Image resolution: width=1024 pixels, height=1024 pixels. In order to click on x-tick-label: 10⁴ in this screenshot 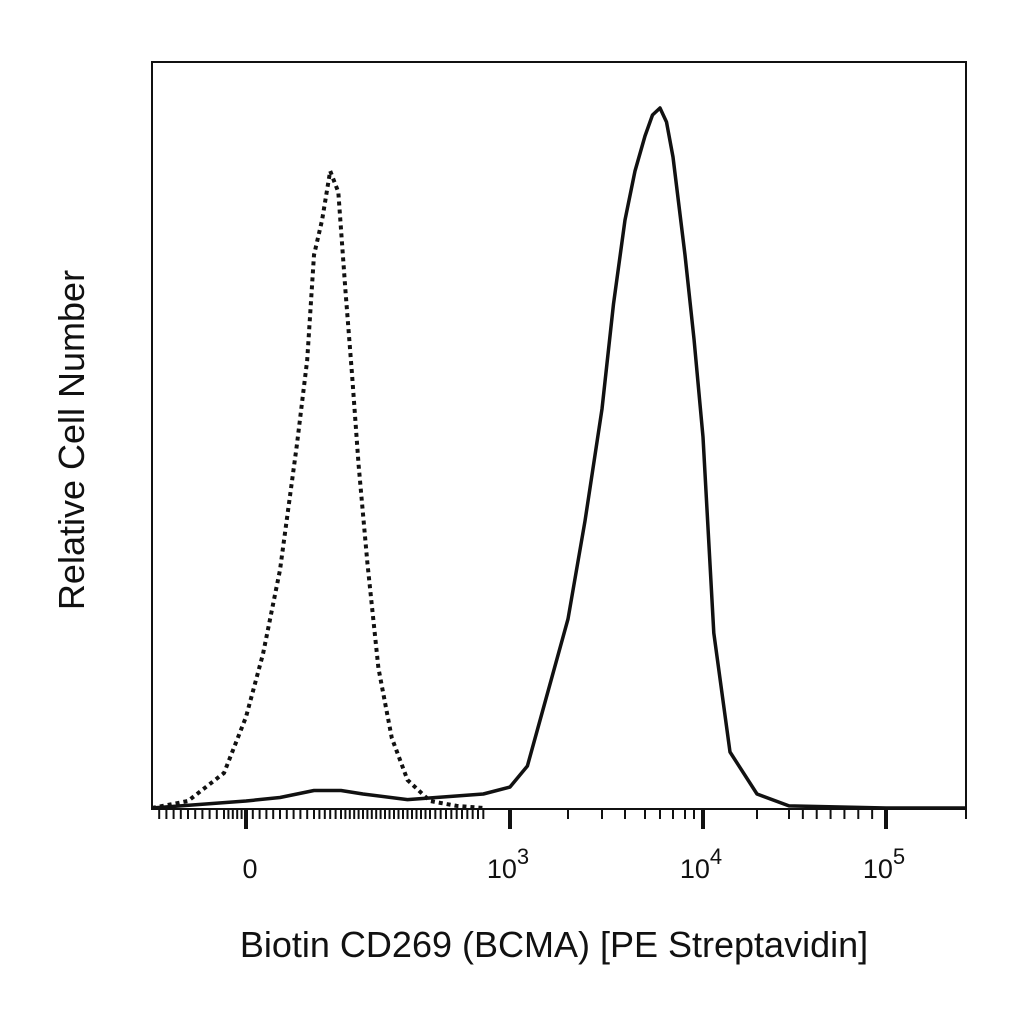, I will do `click(701, 864)`.